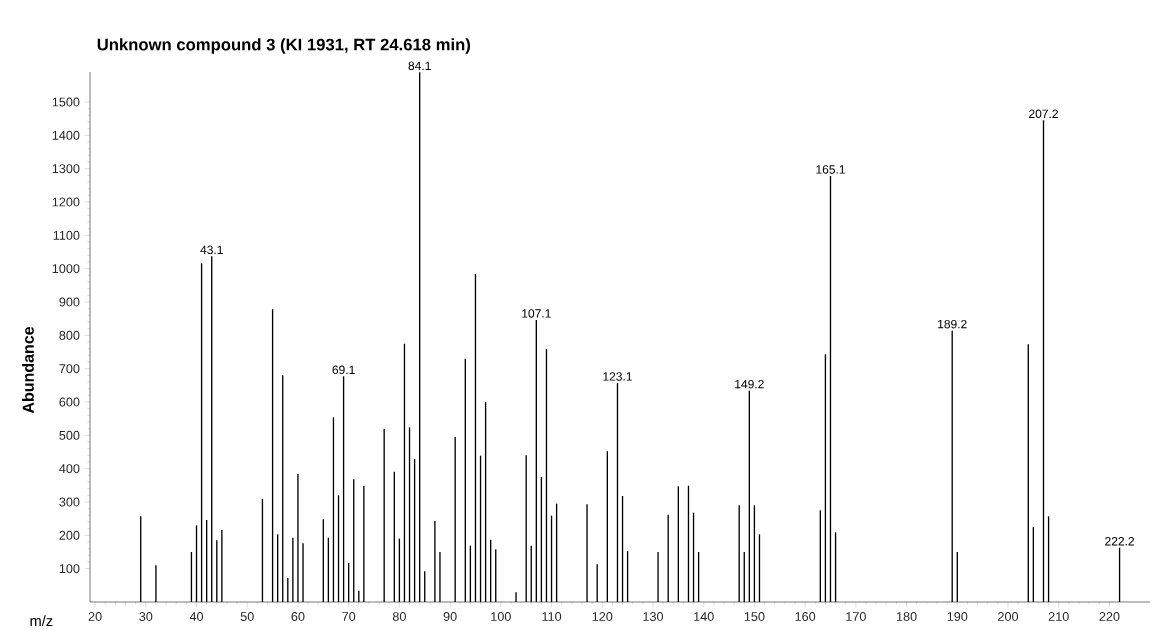 The image size is (1153, 630). What do you see at coordinates (450, 616) in the screenshot?
I see `x-tick-label: 90` at bounding box center [450, 616].